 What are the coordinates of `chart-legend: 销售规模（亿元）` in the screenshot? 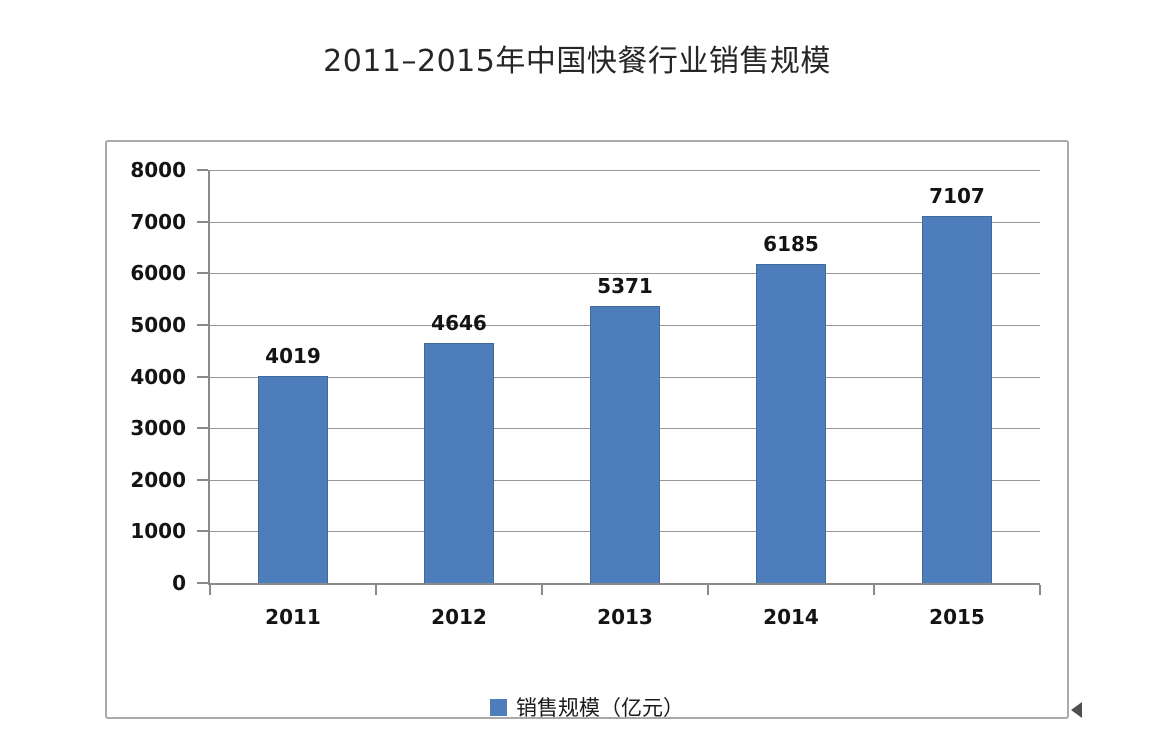 It's located at (587, 707).